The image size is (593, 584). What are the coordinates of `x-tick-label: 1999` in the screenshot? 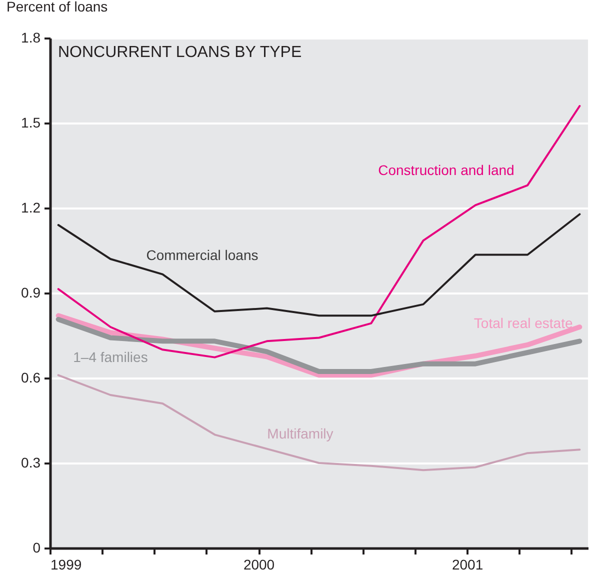 It's located at (66, 564).